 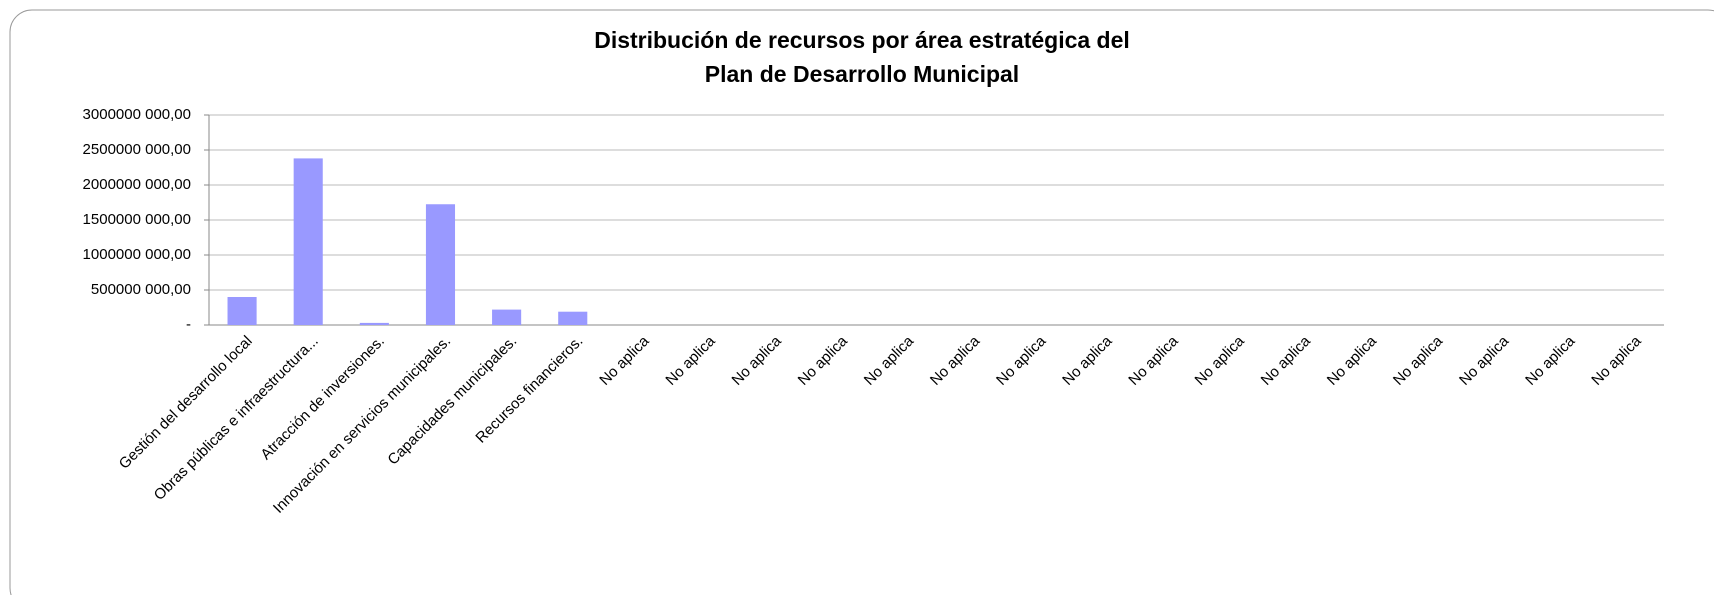 I want to click on y-tick-label: 2000000 000,00, so click(x=137, y=184).